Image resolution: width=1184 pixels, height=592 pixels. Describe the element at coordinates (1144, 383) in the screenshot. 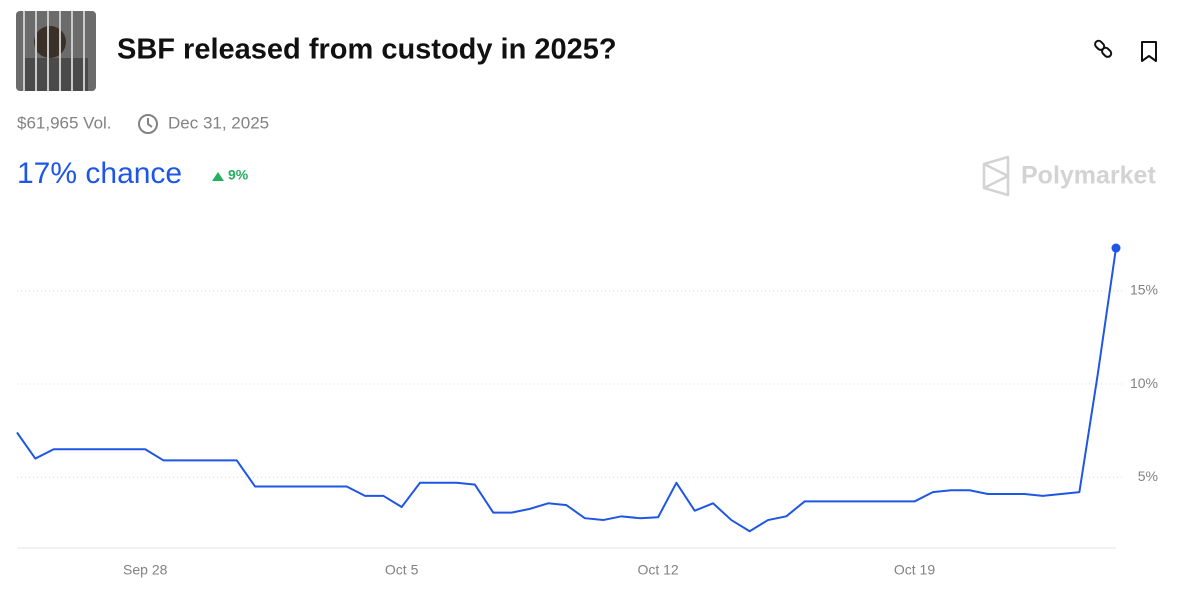

I see `y-tick-label: 10%` at that location.